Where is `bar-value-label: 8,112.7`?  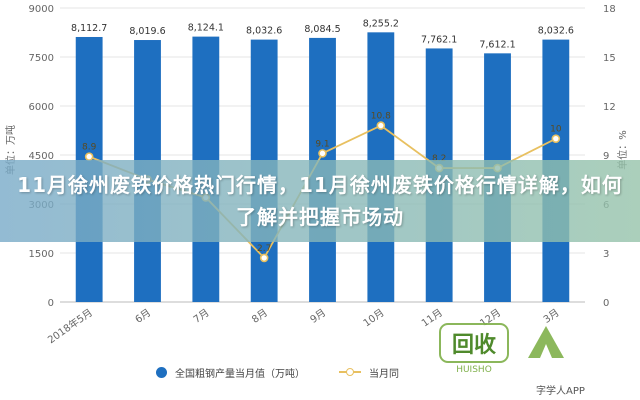
bar-value-label: 8,112.7 is located at coordinates (89, 28).